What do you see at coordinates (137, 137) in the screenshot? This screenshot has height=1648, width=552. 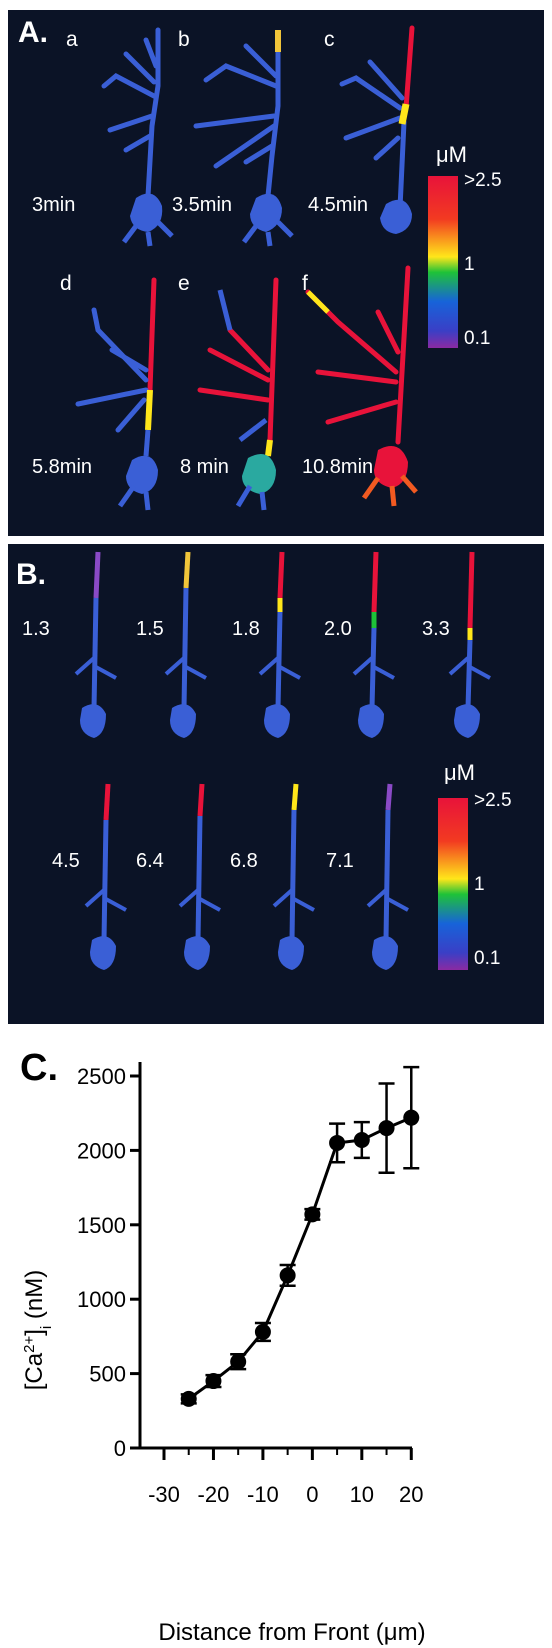 I see `neuron-image-a` at bounding box center [137, 137].